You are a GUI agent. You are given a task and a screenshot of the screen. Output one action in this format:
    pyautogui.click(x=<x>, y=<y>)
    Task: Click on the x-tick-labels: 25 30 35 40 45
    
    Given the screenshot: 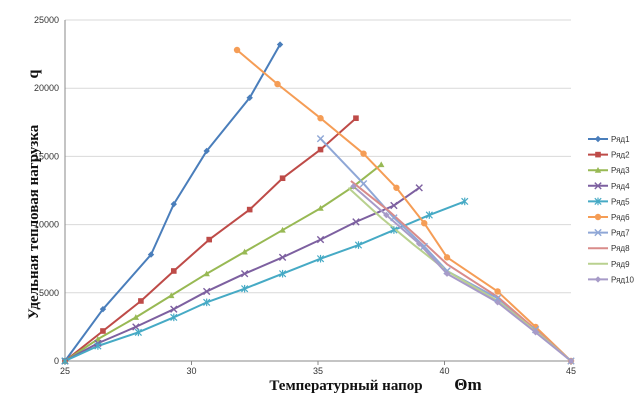 What is the action you would take?
    pyautogui.click(x=318, y=371)
    